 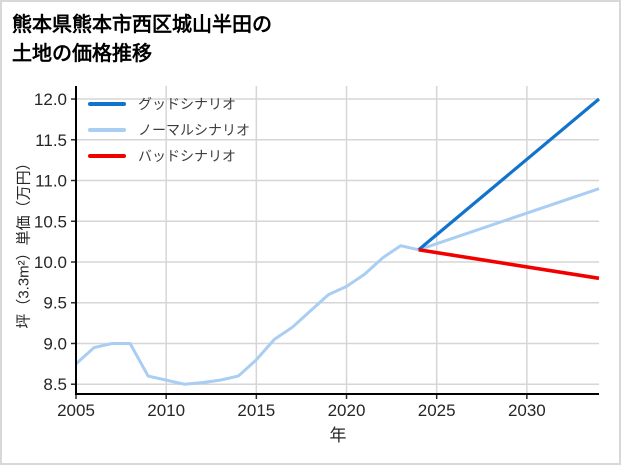 What do you see at coordinates (55, 303) in the screenshot?
I see `y-tick-label: 9.5` at bounding box center [55, 303].